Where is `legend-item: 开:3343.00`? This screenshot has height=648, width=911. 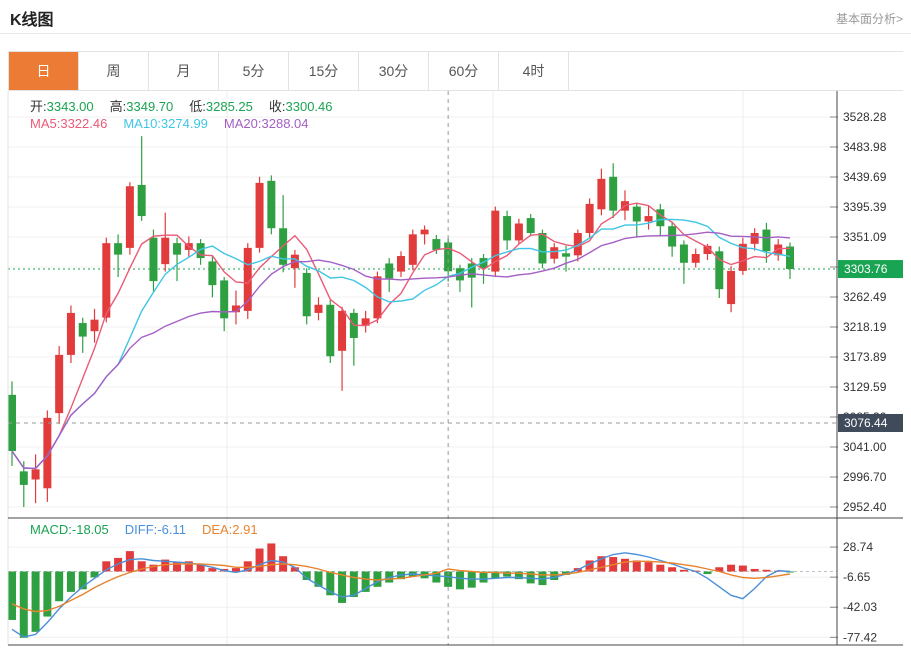 legend-item: 开:3343.00 is located at coordinates (62, 106).